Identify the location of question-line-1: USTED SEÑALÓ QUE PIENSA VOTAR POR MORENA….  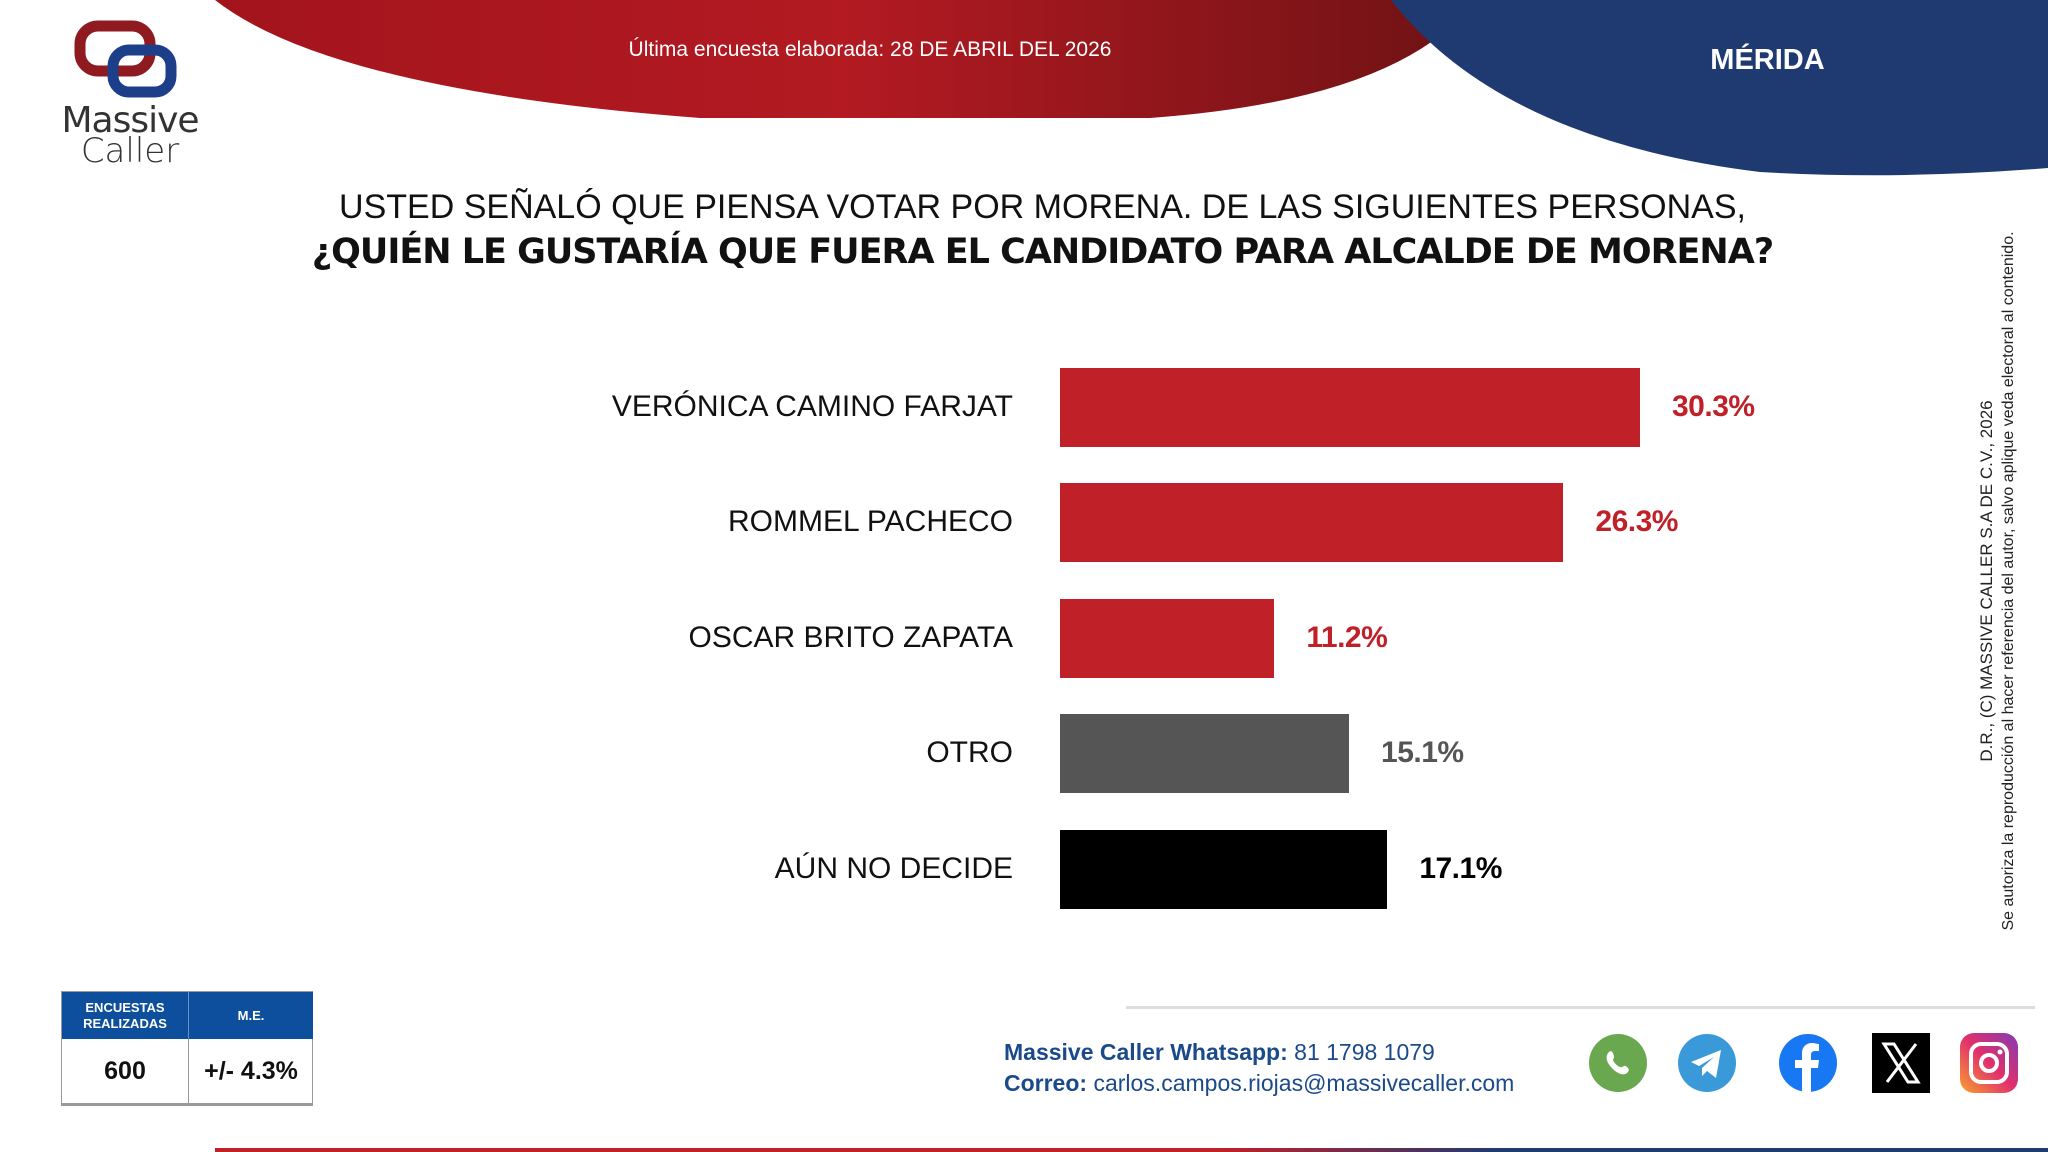
(1042, 207).